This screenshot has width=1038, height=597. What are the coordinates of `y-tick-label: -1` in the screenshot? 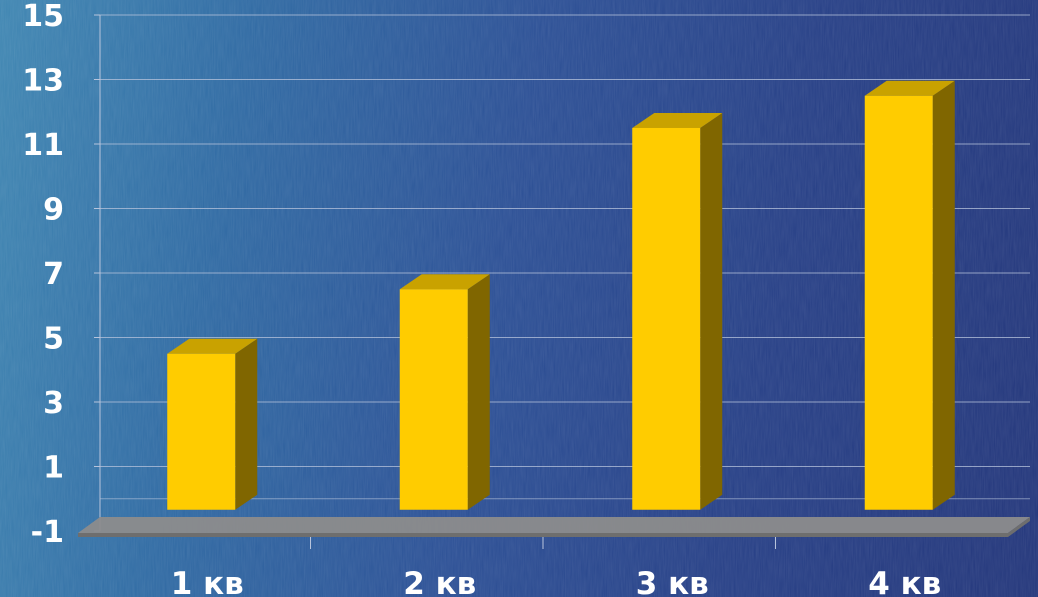 It's located at (47, 532).